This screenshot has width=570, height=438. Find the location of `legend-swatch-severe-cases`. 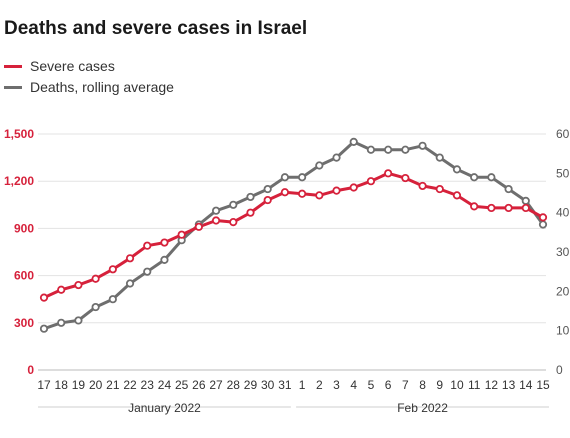

legend-swatch-severe-cases is located at coordinates (13, 66).